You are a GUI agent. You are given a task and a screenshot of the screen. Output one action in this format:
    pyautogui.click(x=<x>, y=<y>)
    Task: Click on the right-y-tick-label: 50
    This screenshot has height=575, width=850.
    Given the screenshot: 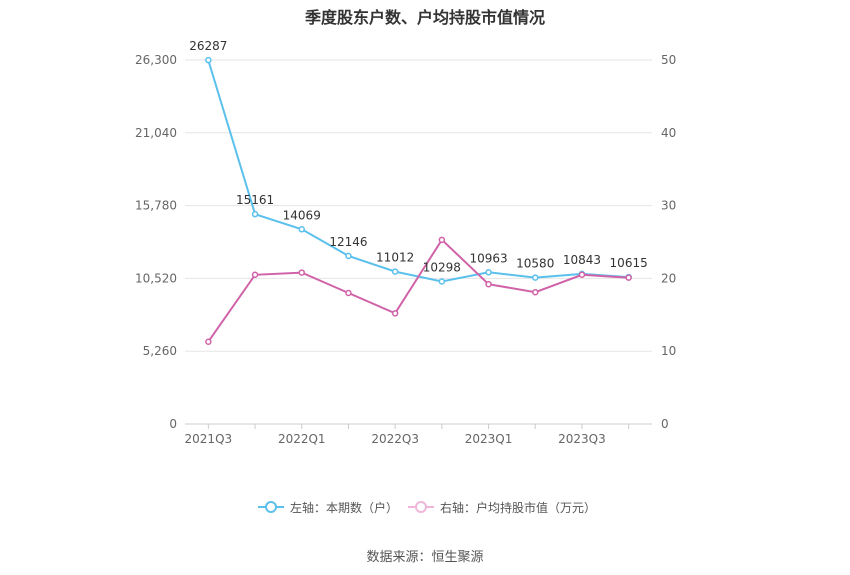 What is the action you would take?
    pyautogui.click(x=668, y=60)
    